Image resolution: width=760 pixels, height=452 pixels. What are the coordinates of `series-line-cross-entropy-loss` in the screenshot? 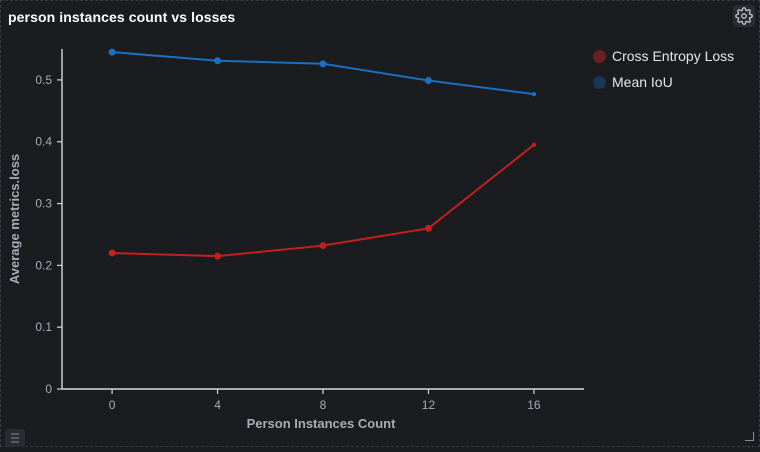 It's located at (323, 201).